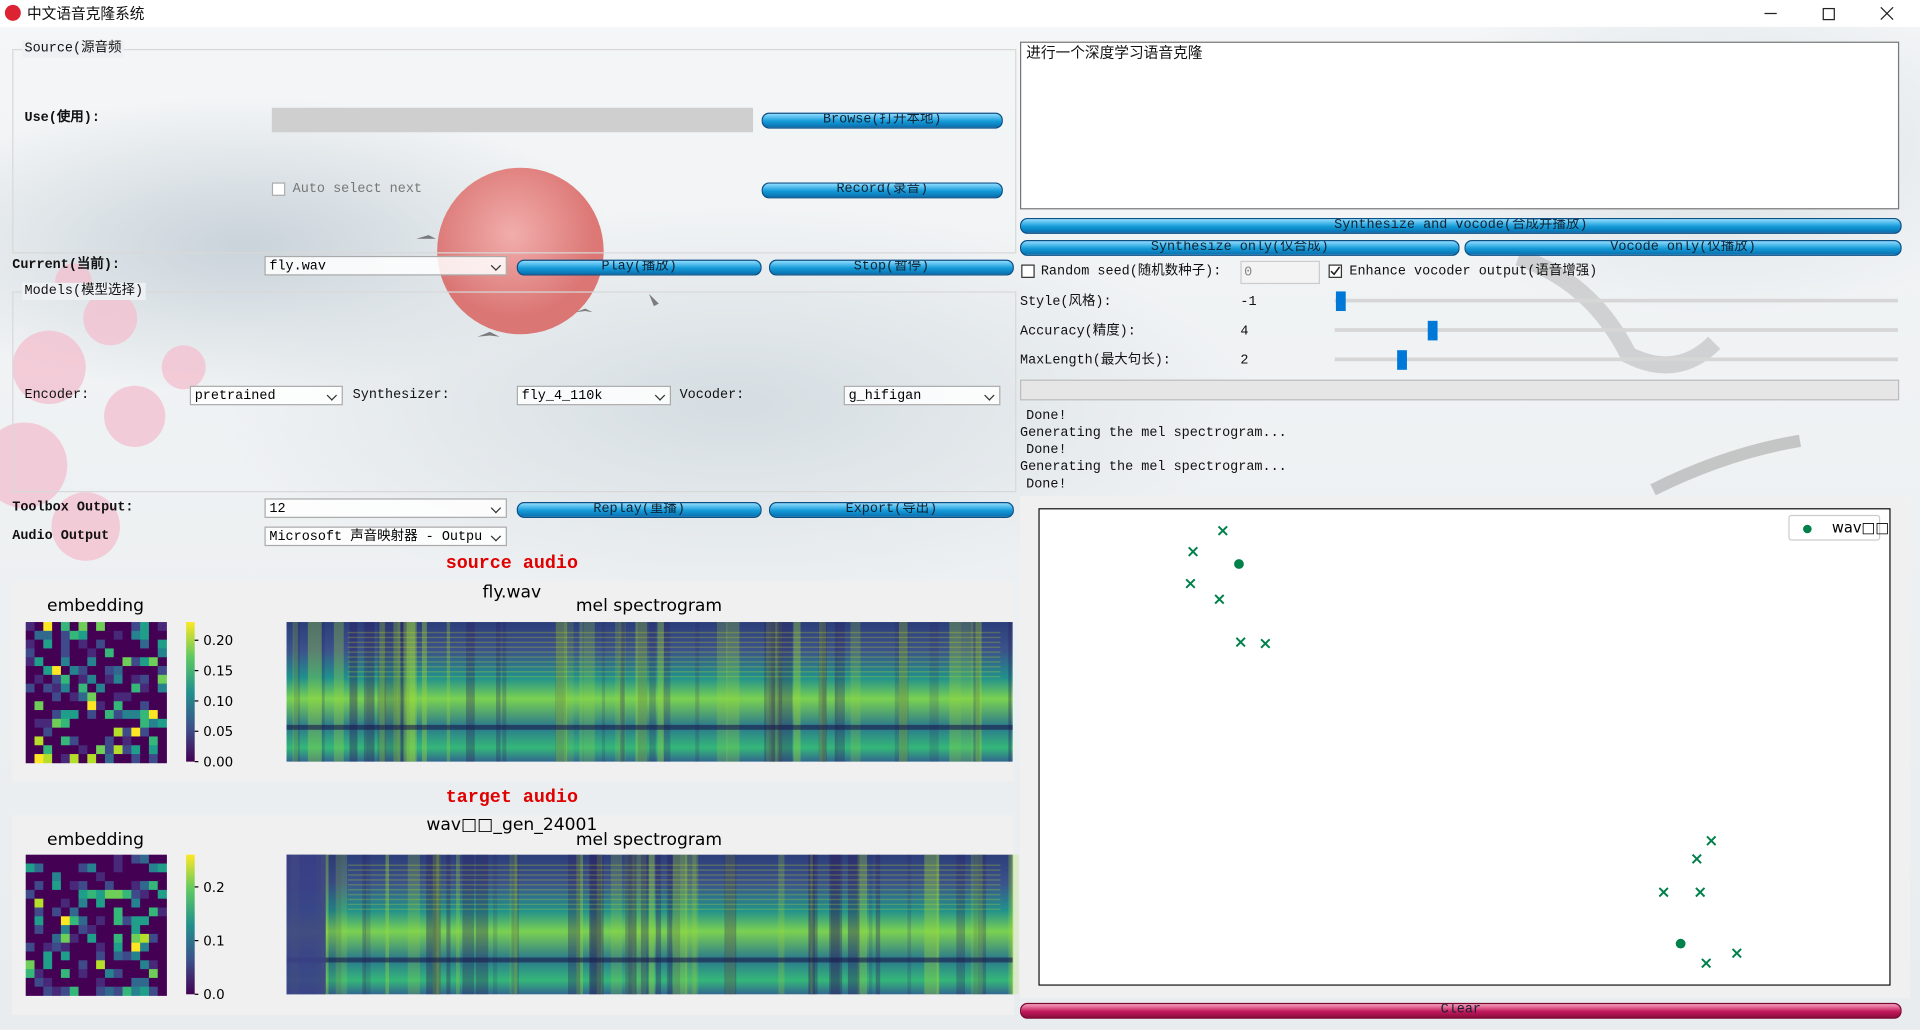  Describe the element at coordinates (385, 265) in the screenshot. I see `combo-box: fly.wav` at that location.